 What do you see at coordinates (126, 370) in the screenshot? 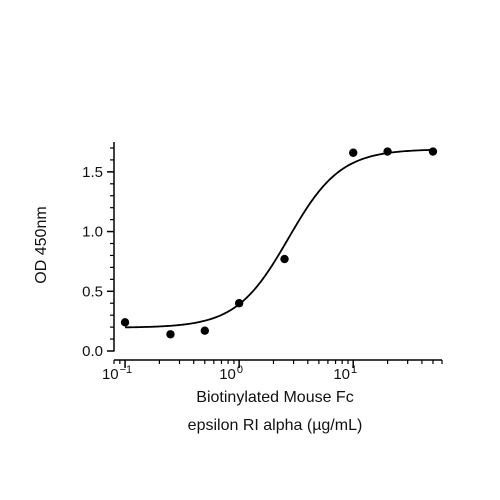
I see `x-tick-exponent: −1` at bounding box center [126, 370].